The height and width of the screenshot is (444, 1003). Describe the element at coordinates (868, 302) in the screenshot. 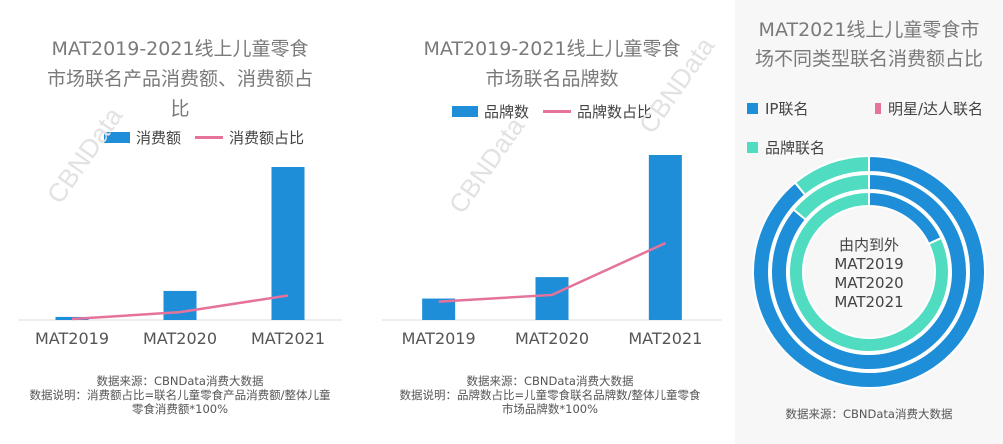

I see `donut-center-label: MAT2021` at that location.